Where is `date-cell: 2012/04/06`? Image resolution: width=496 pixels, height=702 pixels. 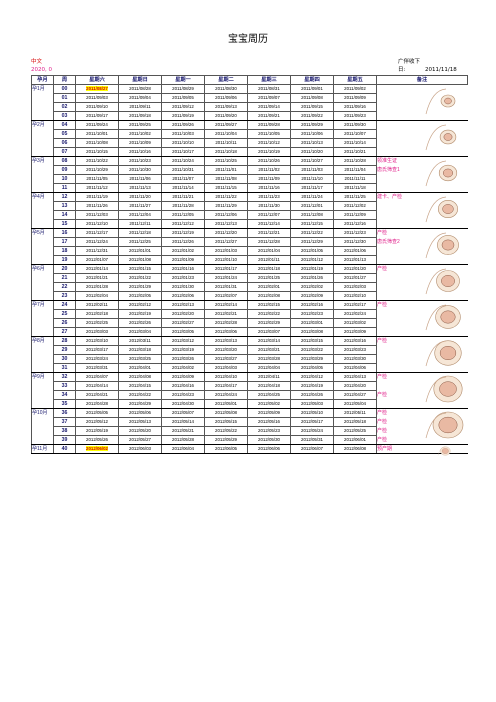
date-cell: 2012/04/06 is located at coordinates (355, 368).